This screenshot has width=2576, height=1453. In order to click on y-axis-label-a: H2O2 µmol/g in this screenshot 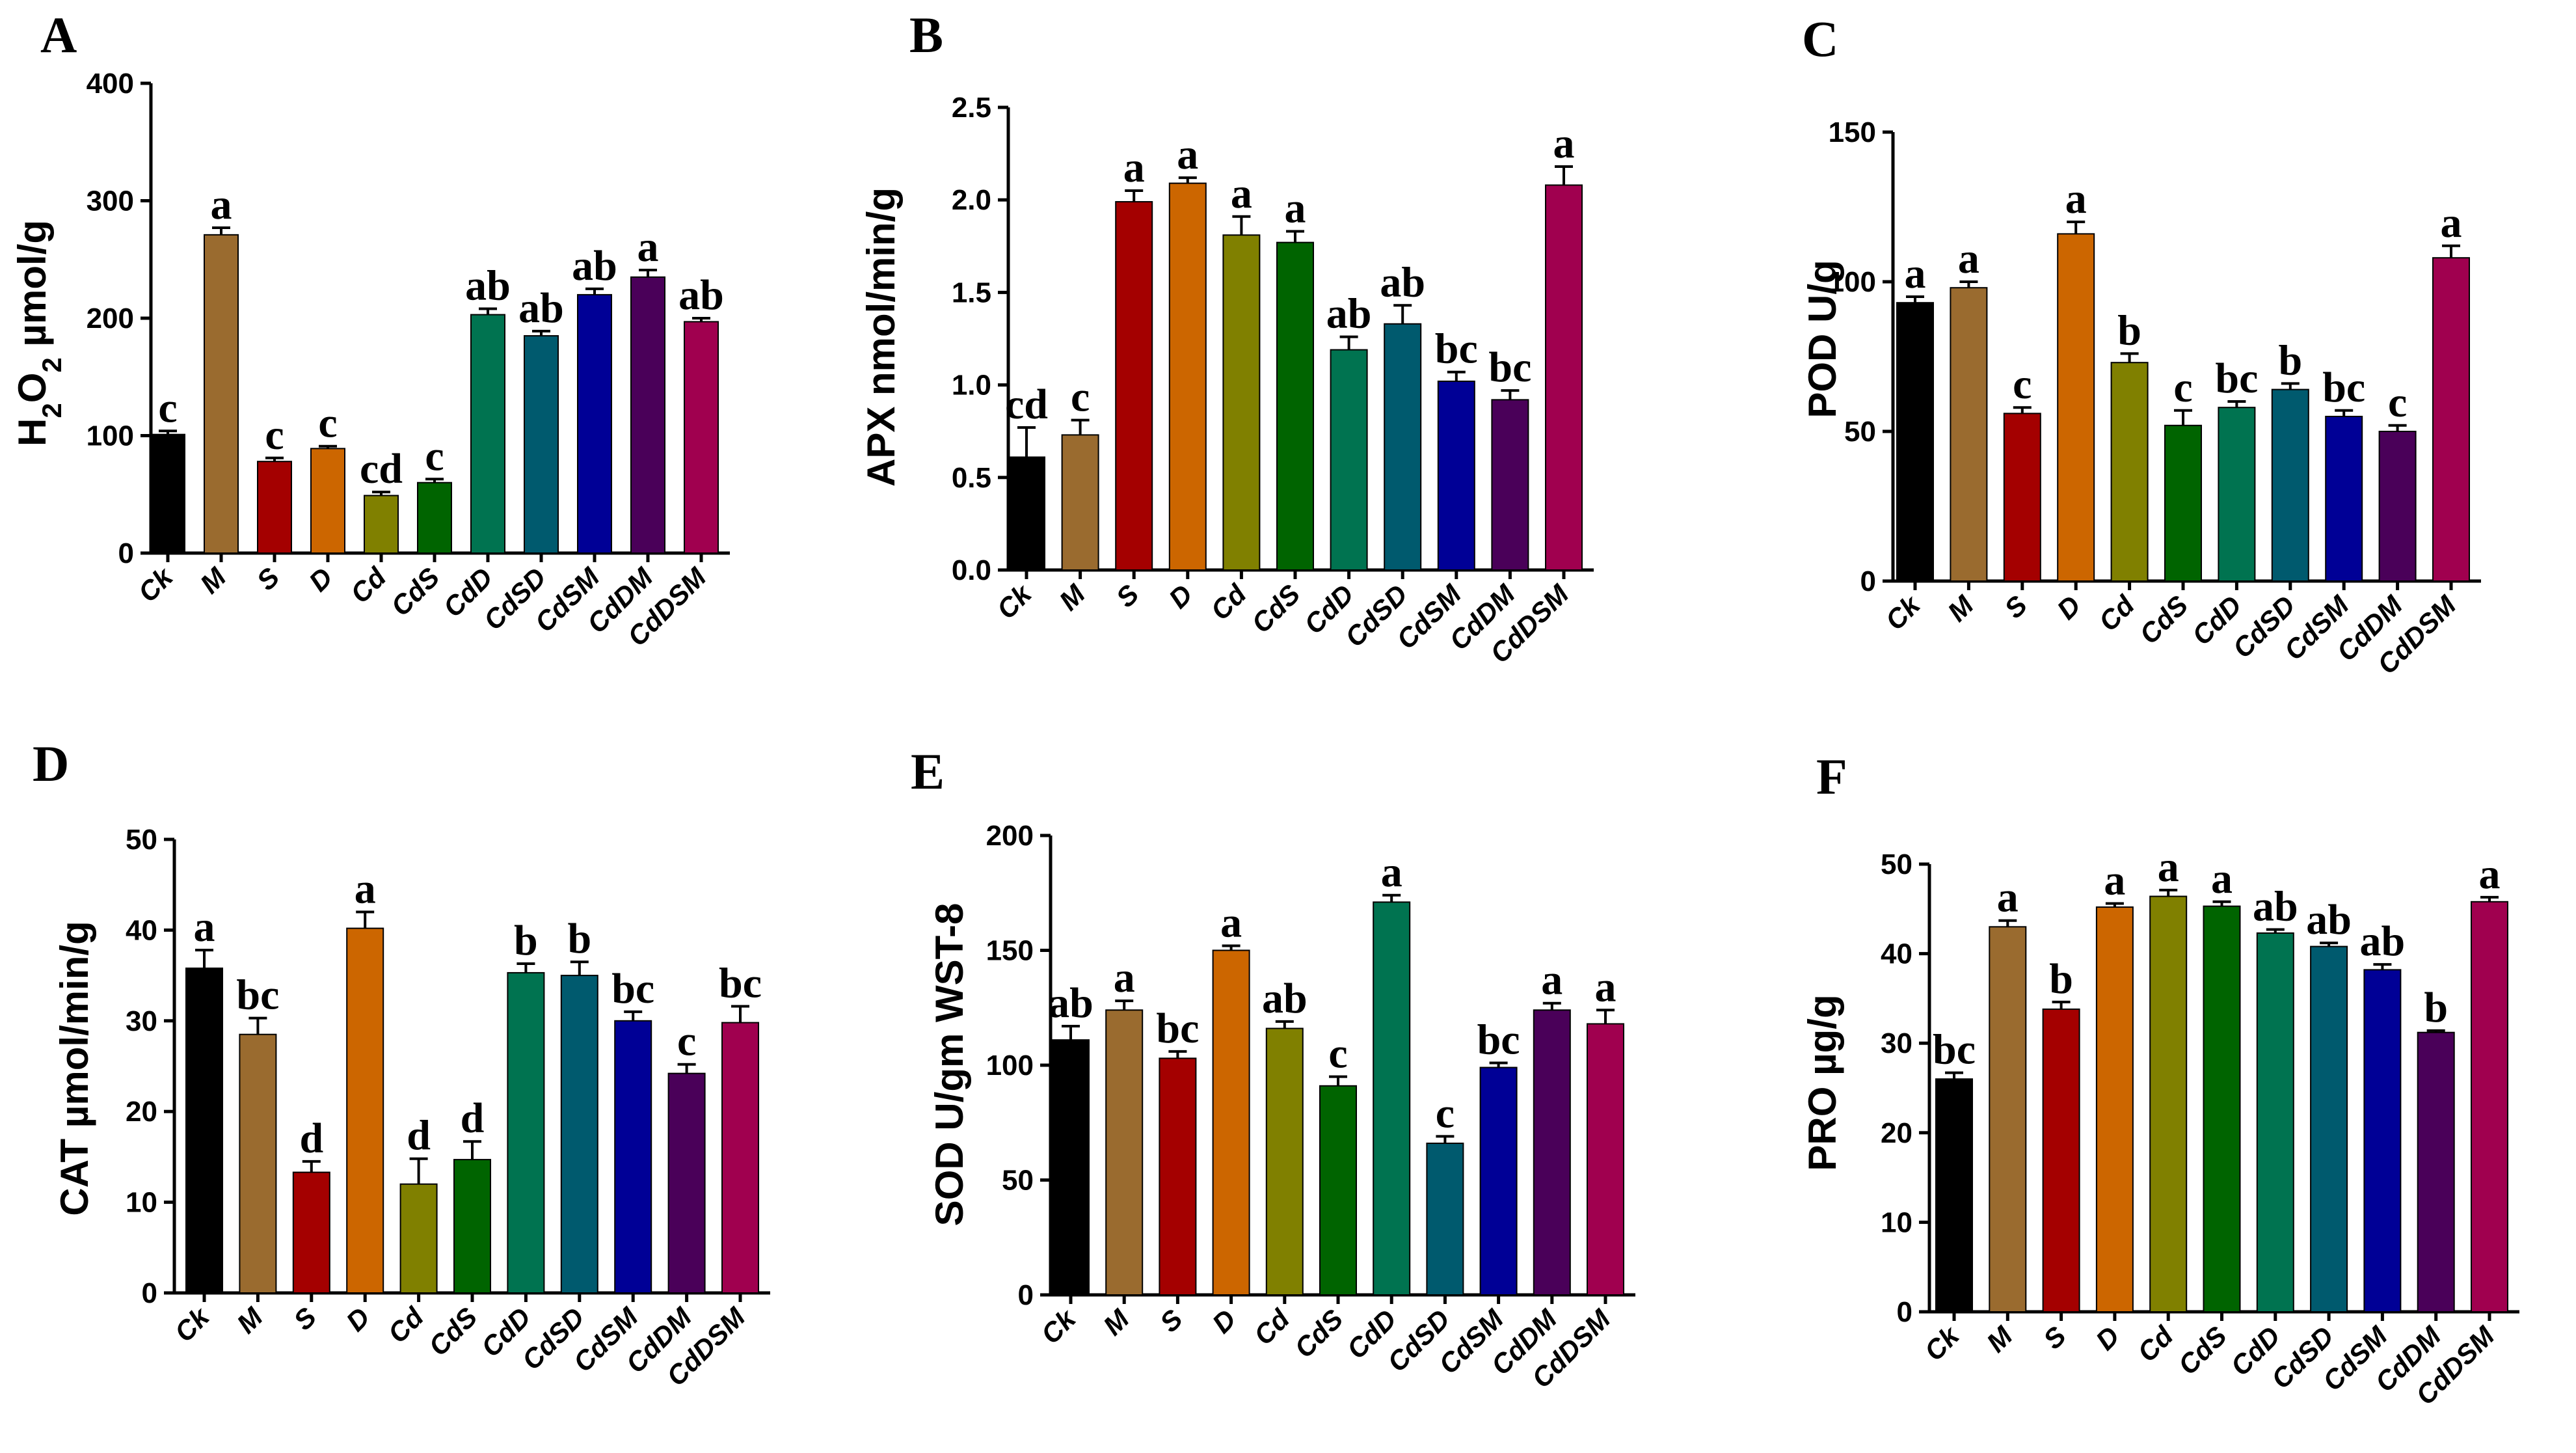, I will do `click(38, 333)`.